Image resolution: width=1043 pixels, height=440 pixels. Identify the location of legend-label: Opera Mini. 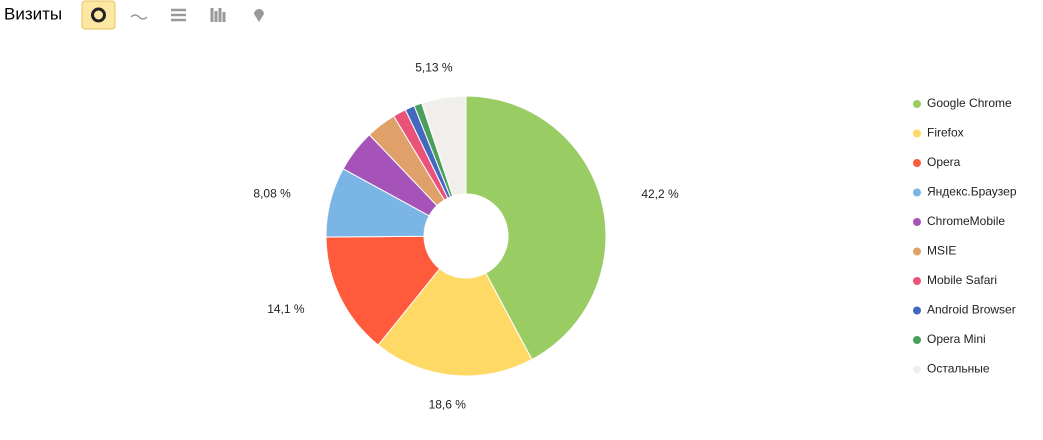
(956, 339).